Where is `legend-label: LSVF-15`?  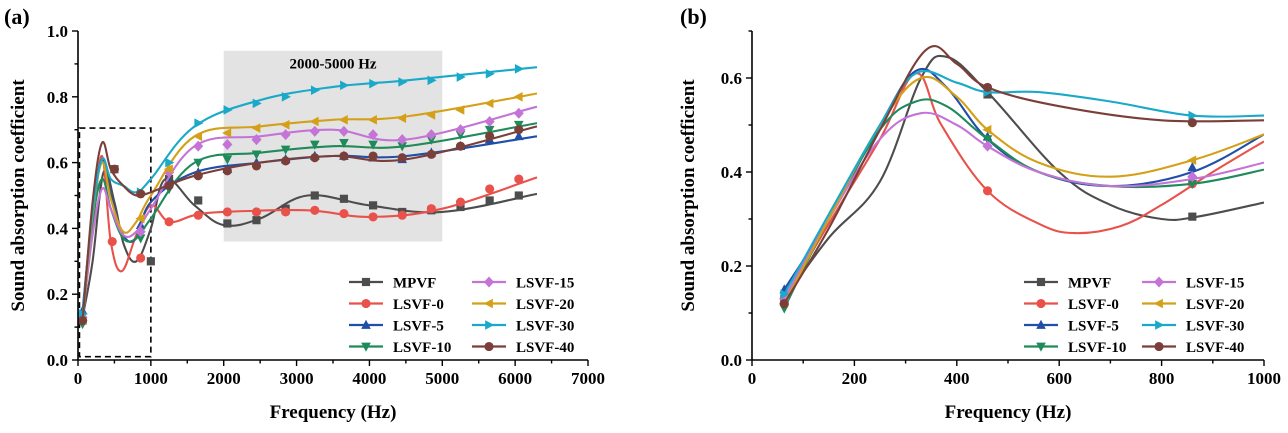
legend-label: LSVF-15 is located at coordinates (1215, 284).